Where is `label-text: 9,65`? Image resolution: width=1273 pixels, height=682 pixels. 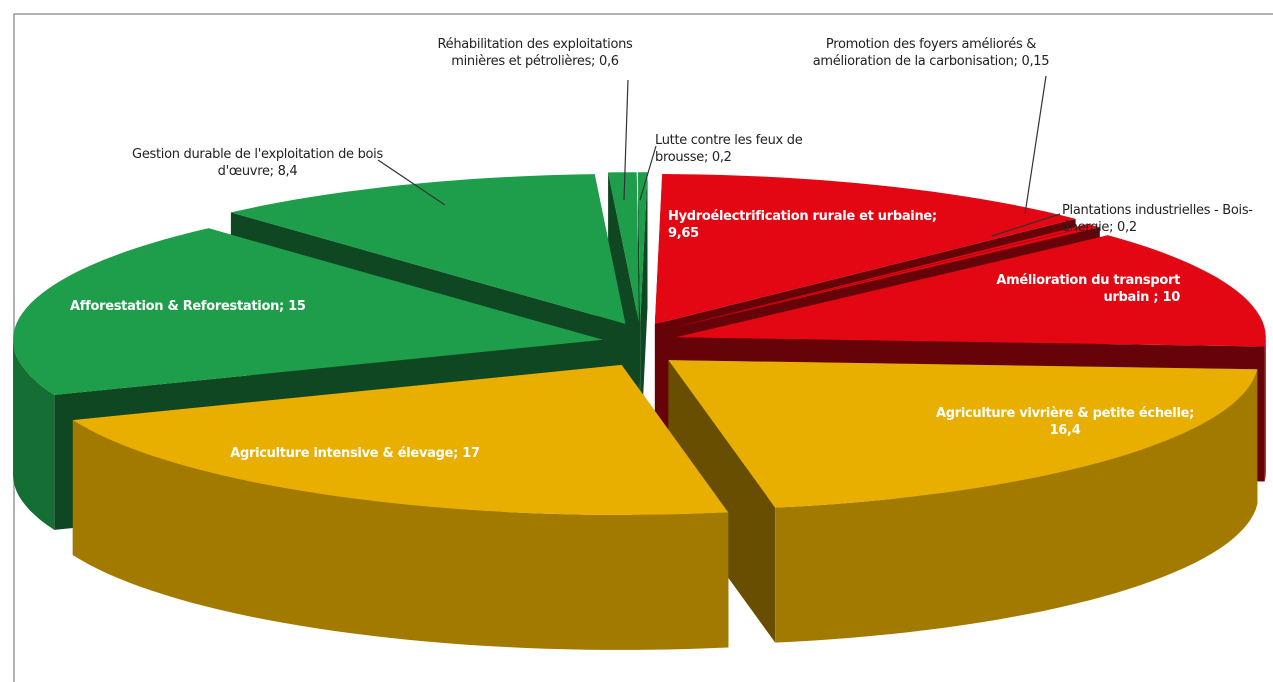
label-text: 9,65 is located at coordinates (683, 233).